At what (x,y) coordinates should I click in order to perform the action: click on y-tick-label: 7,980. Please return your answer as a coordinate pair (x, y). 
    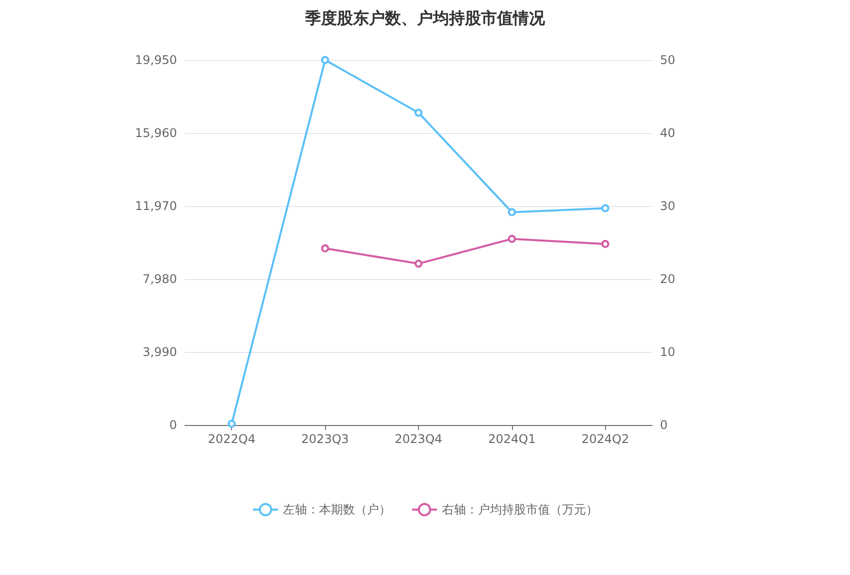
    Looking at the image, I should click on (159, 279).